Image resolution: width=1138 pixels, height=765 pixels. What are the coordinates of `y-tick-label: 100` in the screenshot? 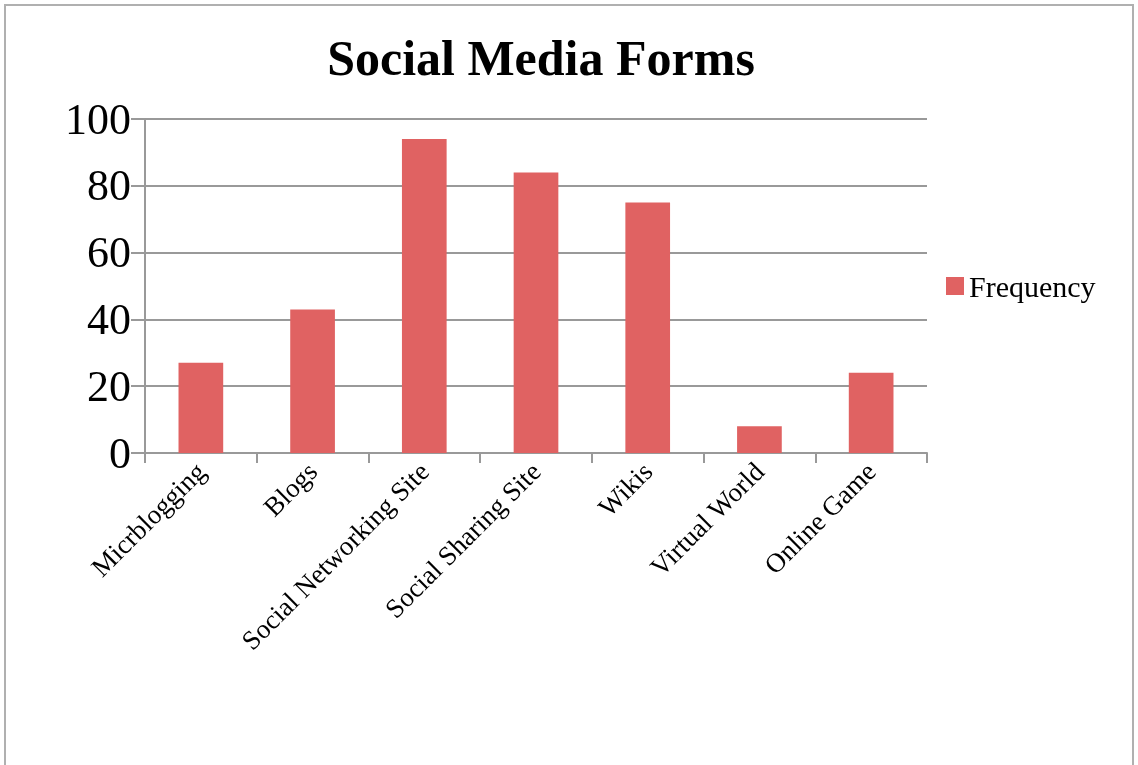 It's located at (98, 119).